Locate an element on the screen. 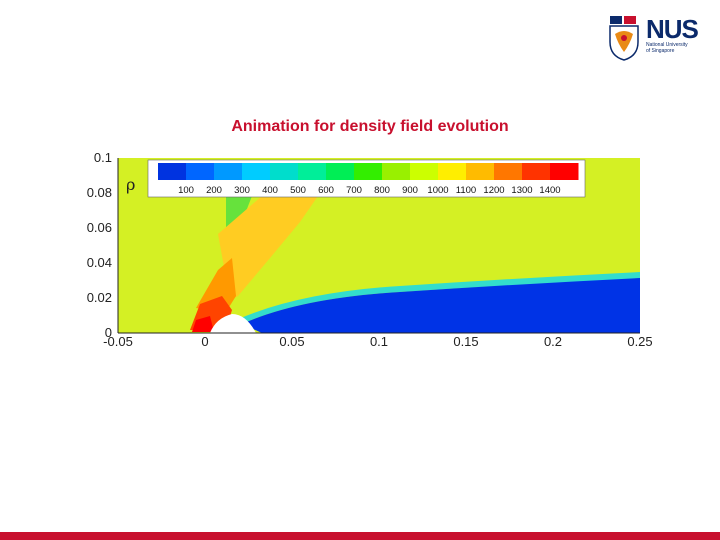  nus-crest-icon is located at coordinates (624, 38).